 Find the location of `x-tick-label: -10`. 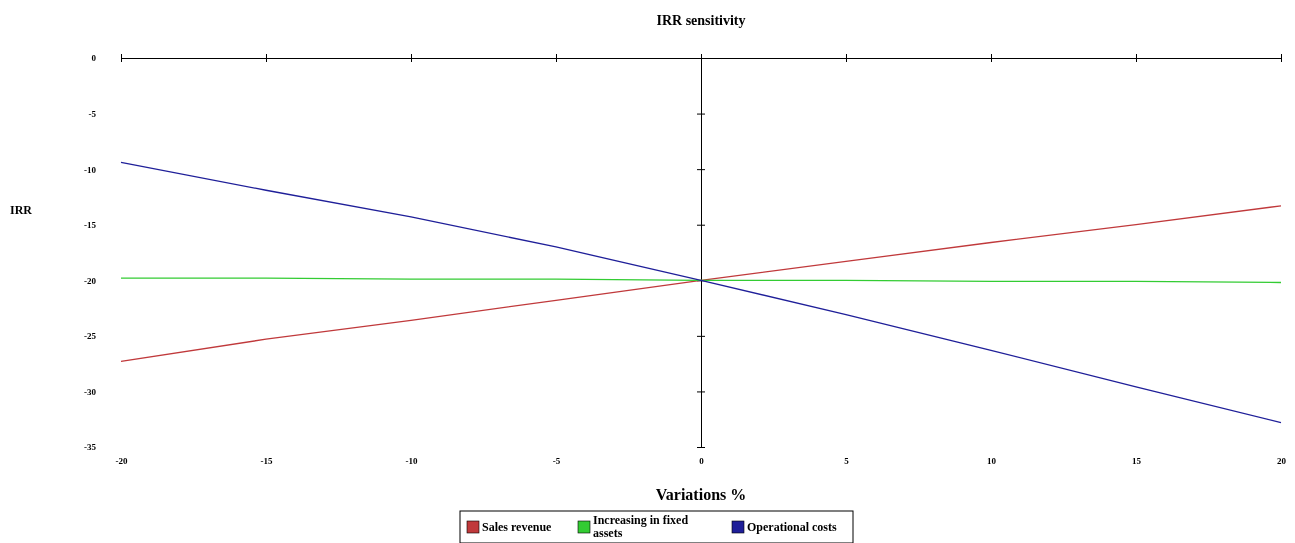

x-tick-label: -10 is located at coordinates (411, 461).